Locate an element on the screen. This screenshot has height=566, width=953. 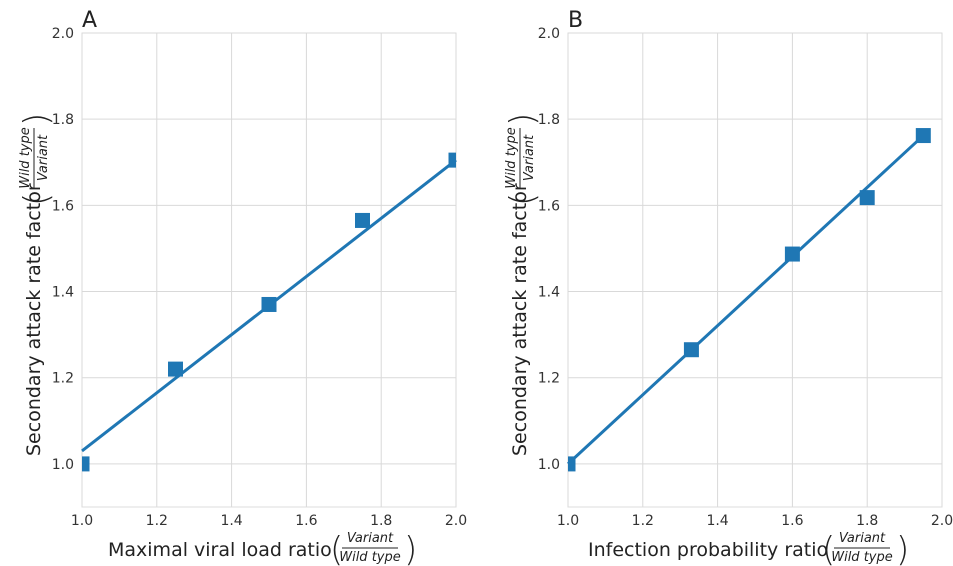
y-tick-labels-a: 1.0 1.2 1.4 1.6 1.8 2.0 is located at coordinates (63, 249).